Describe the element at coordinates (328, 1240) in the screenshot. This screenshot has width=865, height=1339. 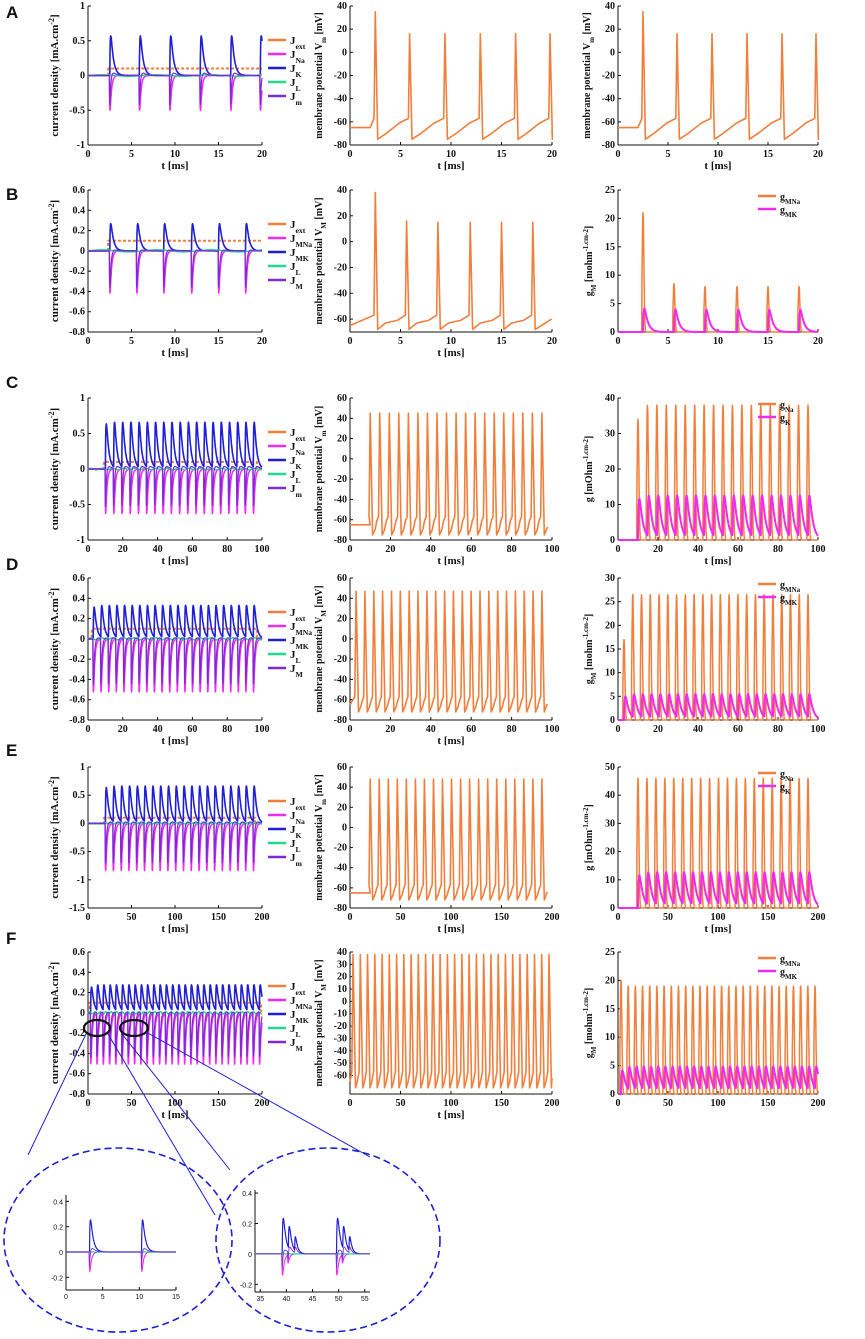
I see `zoom-ellipse-right` at that location.